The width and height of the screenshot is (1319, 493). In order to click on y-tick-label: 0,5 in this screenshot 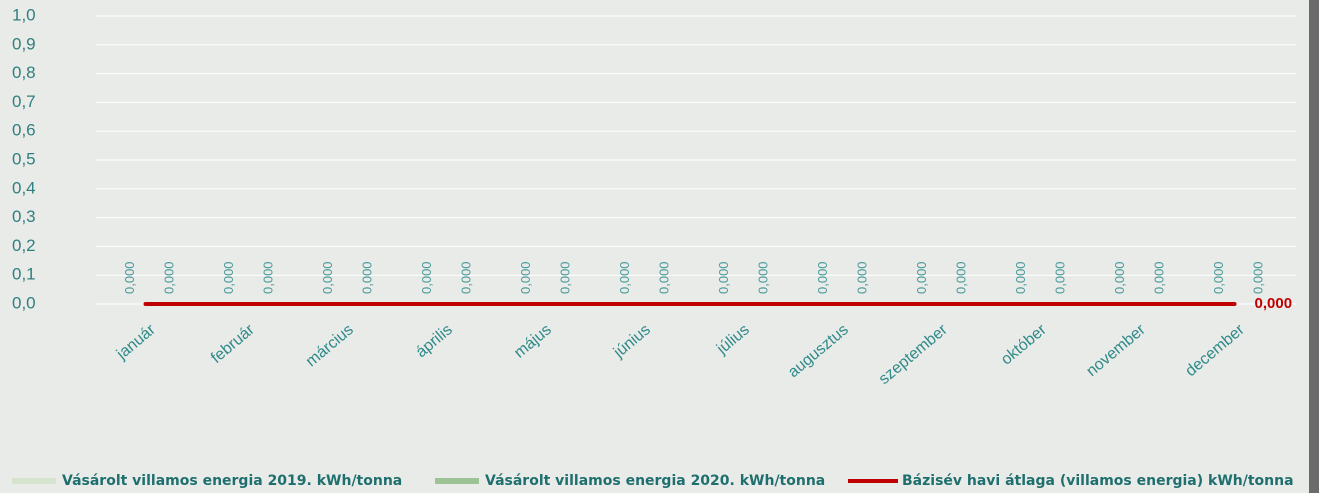, I will do `click(24, 158)`.